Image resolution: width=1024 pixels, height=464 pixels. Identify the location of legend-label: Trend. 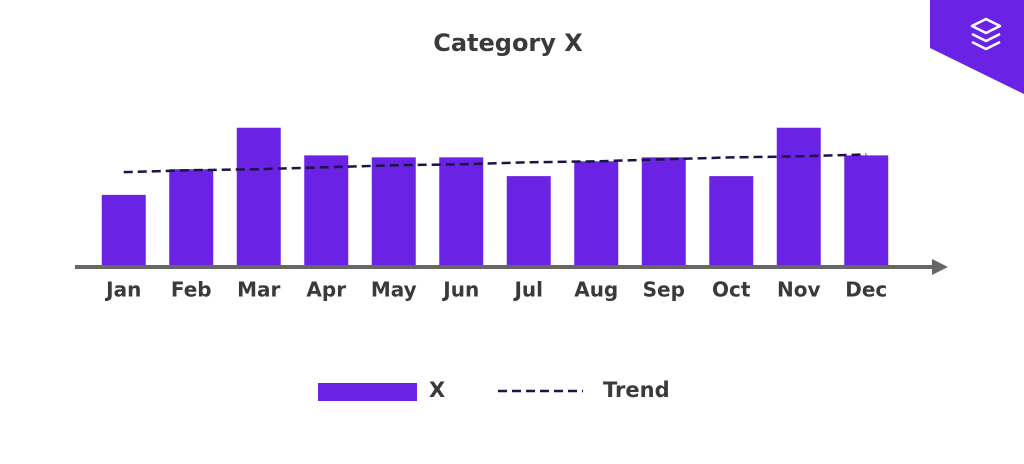
(636, 390).